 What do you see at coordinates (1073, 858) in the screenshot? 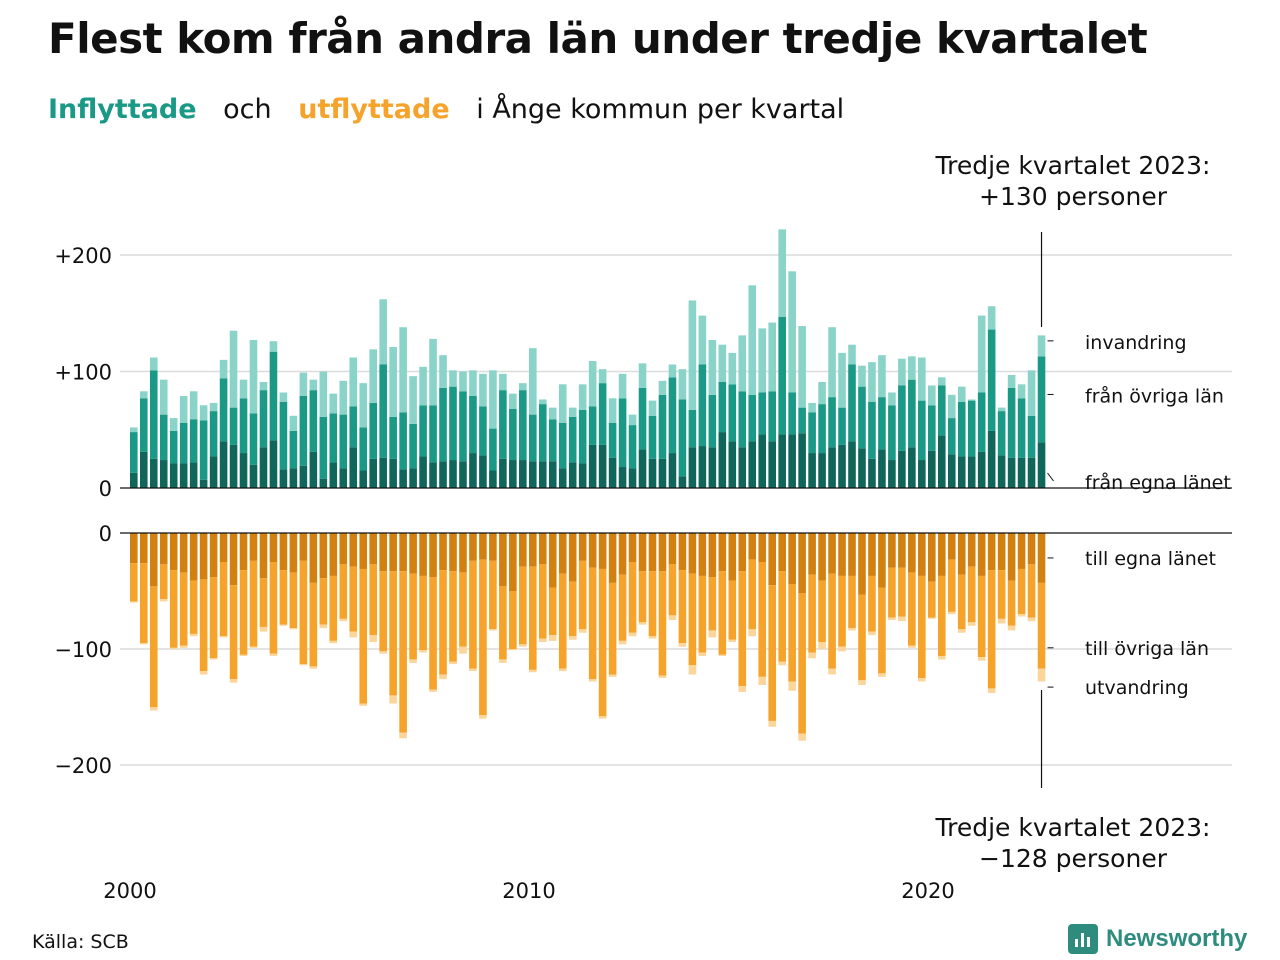
I see `annotation-bottom-line2: −128 personer` at bounding box center [1073, 858].